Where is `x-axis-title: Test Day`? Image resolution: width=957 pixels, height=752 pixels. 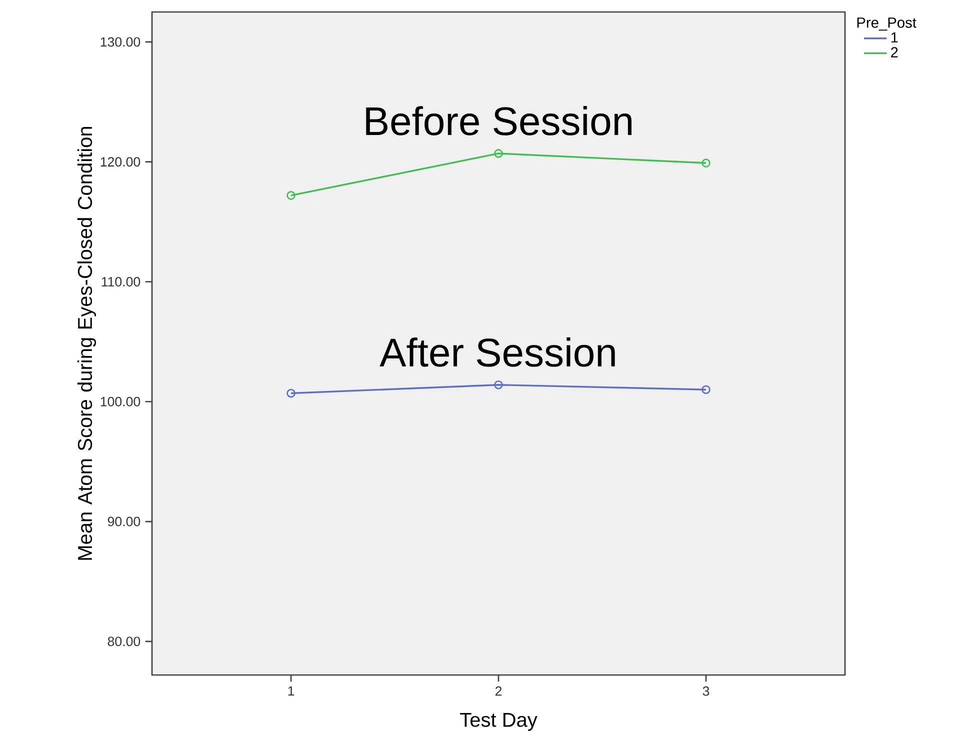
x-axis-title: Test Day is located at coordinates (499, 721).